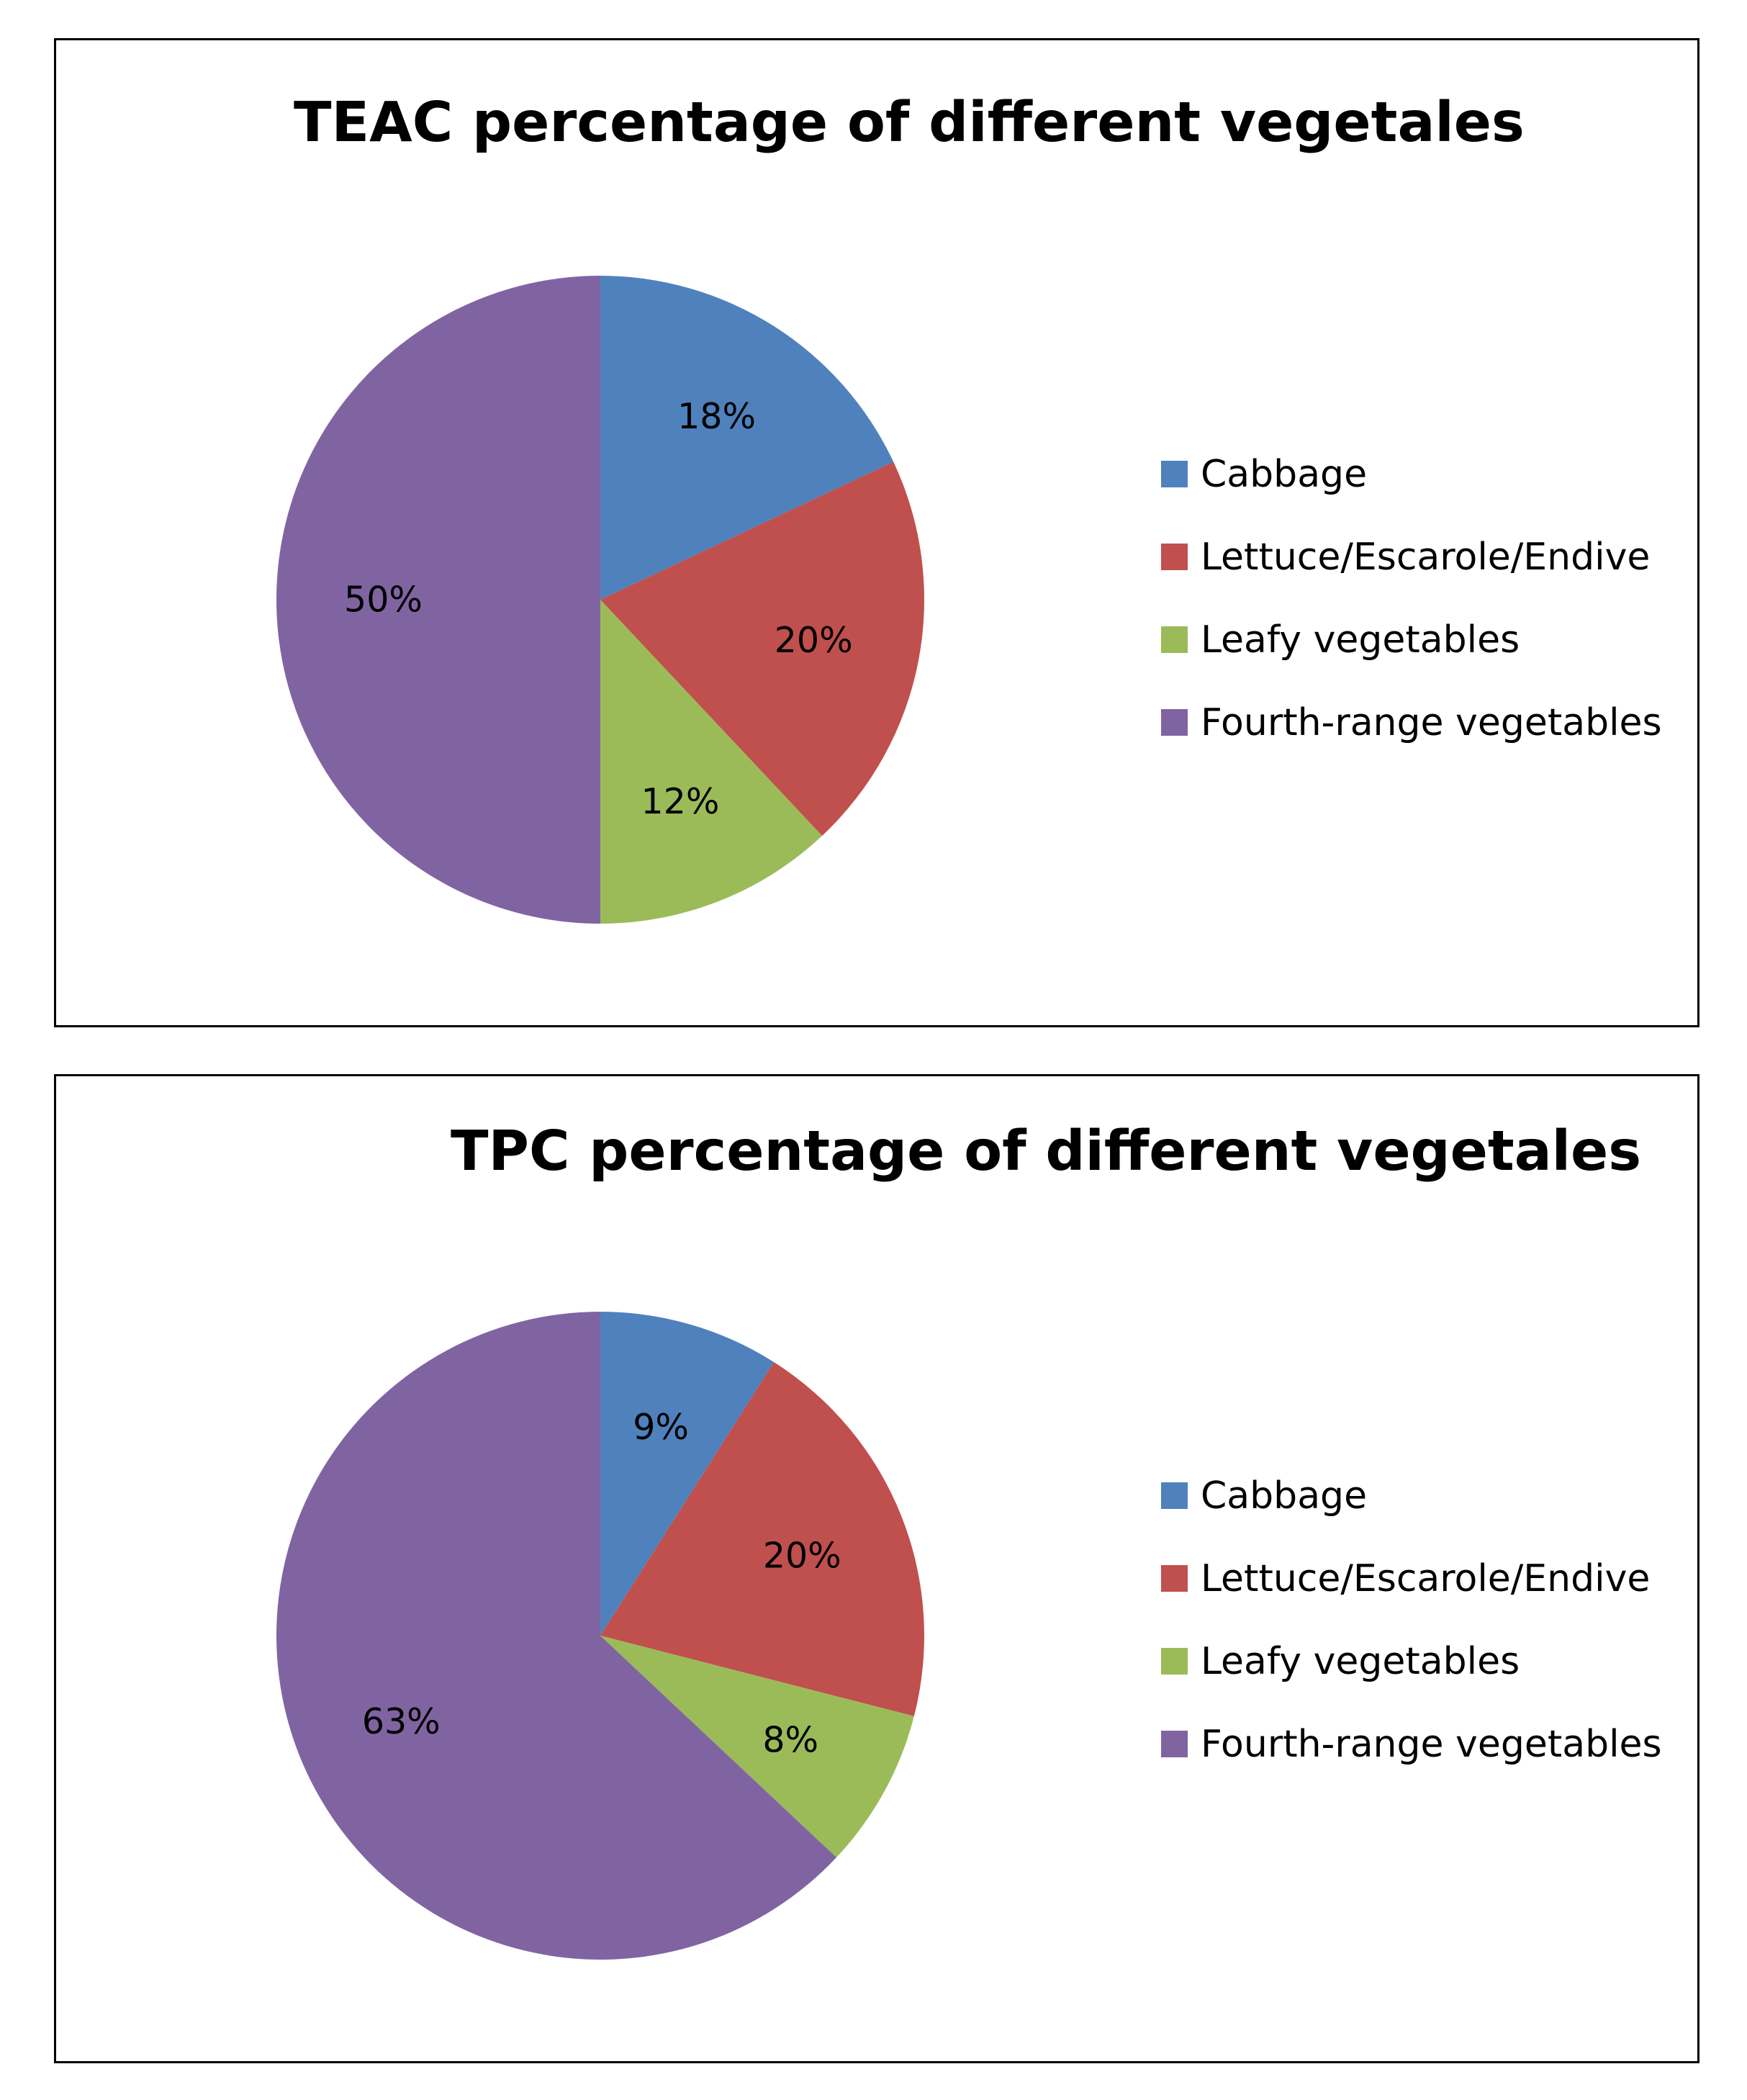 This screenshot has height=2100, width=1747. Describe the element at coordinates (661, 1428) in the screenshot. I see `data-label-cabbage: 9%` at that location.